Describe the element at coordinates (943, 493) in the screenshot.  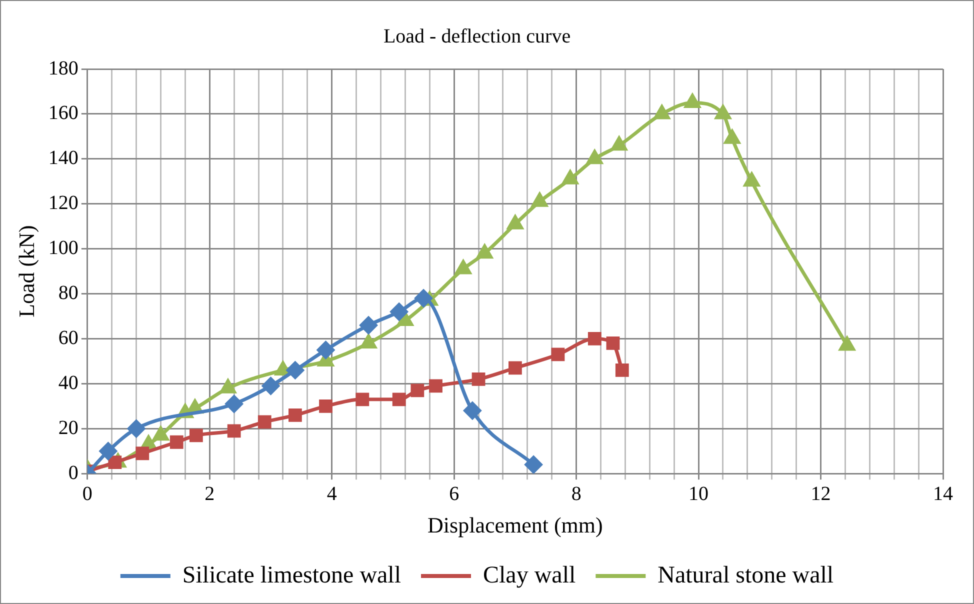
I see `x-tick-label: 14` at that location.